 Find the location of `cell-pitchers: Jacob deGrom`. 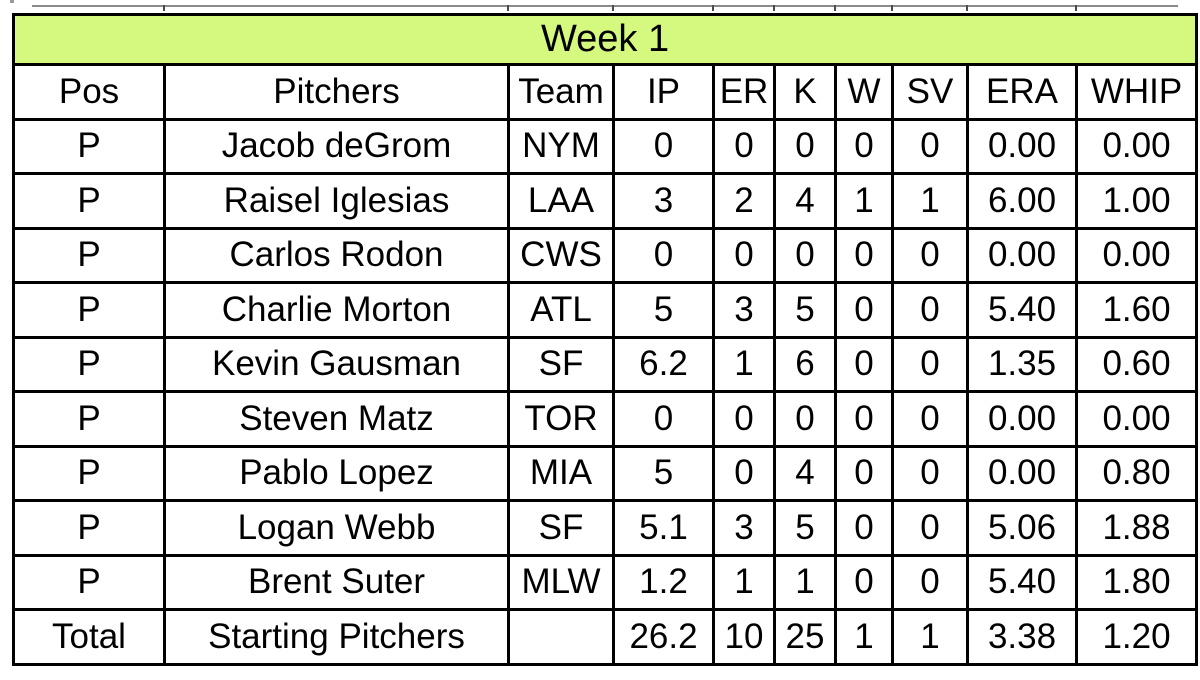

cell-pitchers: Jacob deGrom is located at coordinates (336, 146).